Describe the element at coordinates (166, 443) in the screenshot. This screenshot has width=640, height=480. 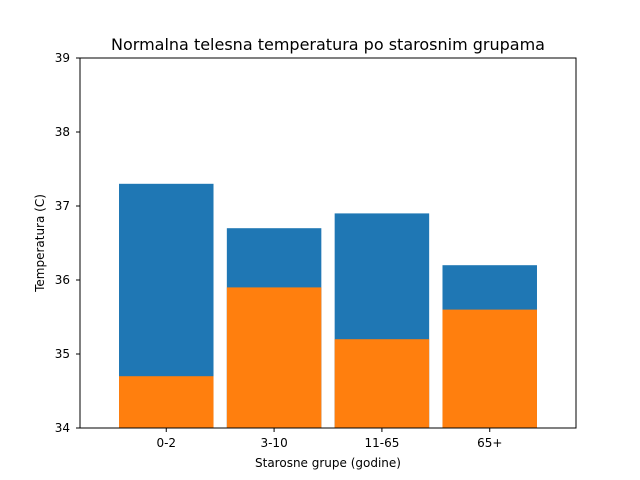
I see `x-tick-label: 0-2` at that location.